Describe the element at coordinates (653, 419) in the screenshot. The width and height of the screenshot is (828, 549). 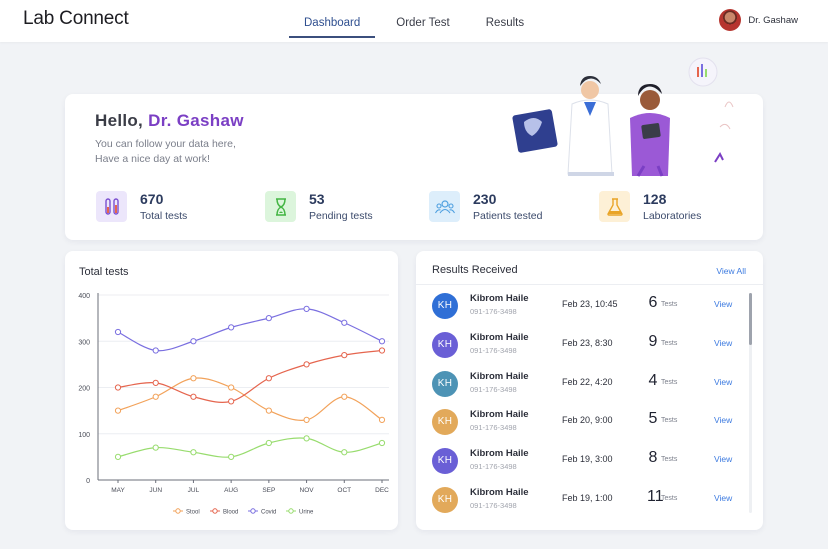
I see `test-count: 5` at that location.